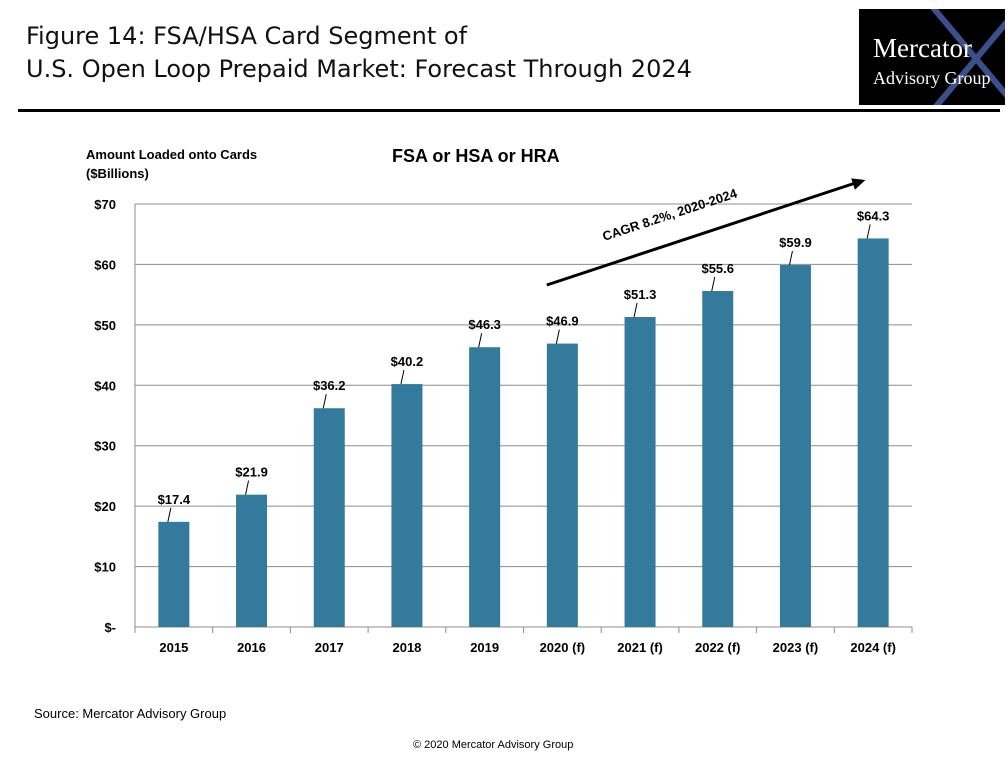 The image size is (1008, 768). What do you see at coordinates (329, 385) in the screenshot?
I see `data-label: $36.2` at bounding box center [329, 385].